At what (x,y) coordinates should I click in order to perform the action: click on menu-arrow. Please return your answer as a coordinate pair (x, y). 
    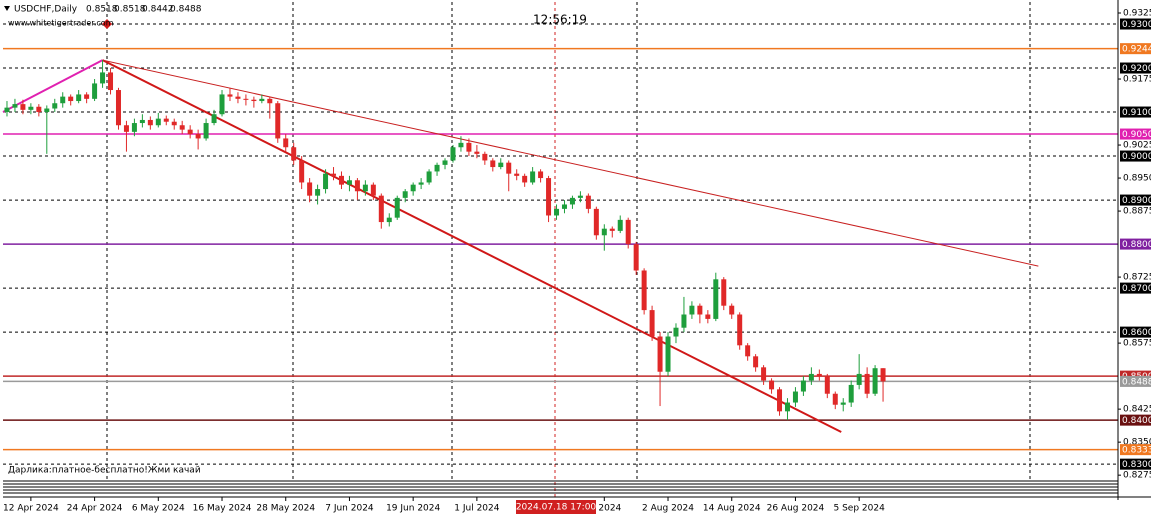
    Looking at the image, I should click on (7, 8).